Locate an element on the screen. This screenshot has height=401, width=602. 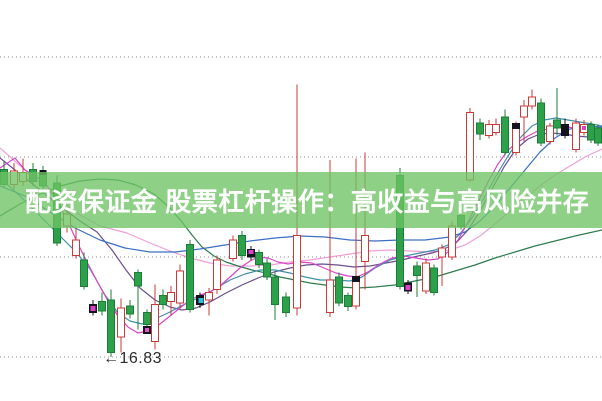
headline-text: 配资保证金 股票杠杆操作：高收益与高风险并存 is located at coordinates (307, 201).